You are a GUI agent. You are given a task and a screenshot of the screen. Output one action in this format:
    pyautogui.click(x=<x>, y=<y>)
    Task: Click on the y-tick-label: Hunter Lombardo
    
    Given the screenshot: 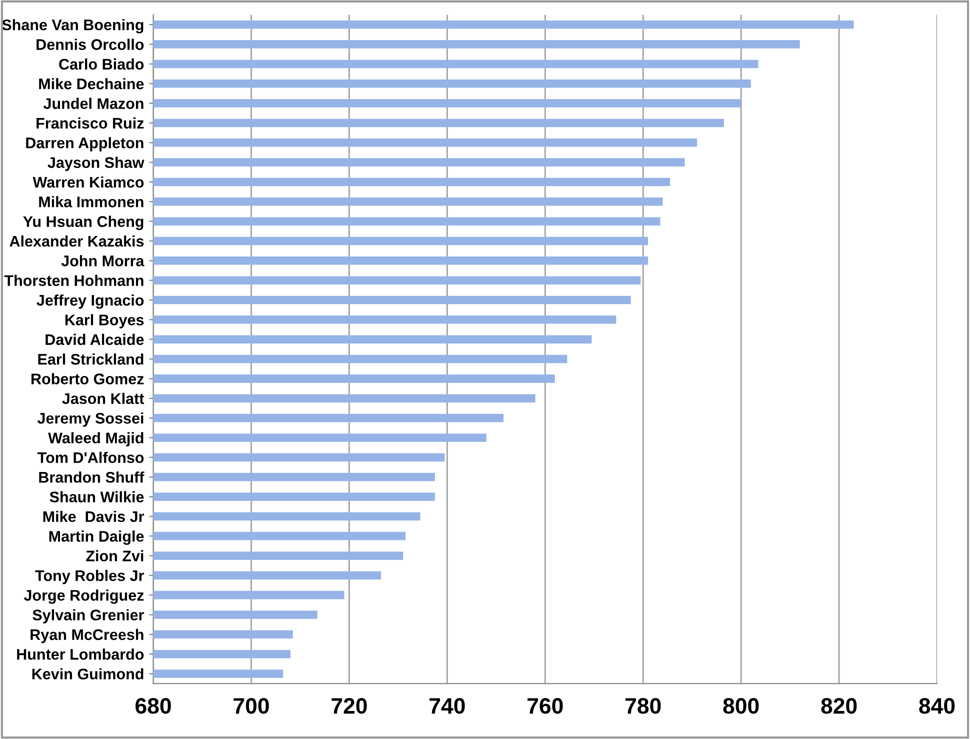 What is the action you would take?
    pyautogui.click(x=80, y=654)
    